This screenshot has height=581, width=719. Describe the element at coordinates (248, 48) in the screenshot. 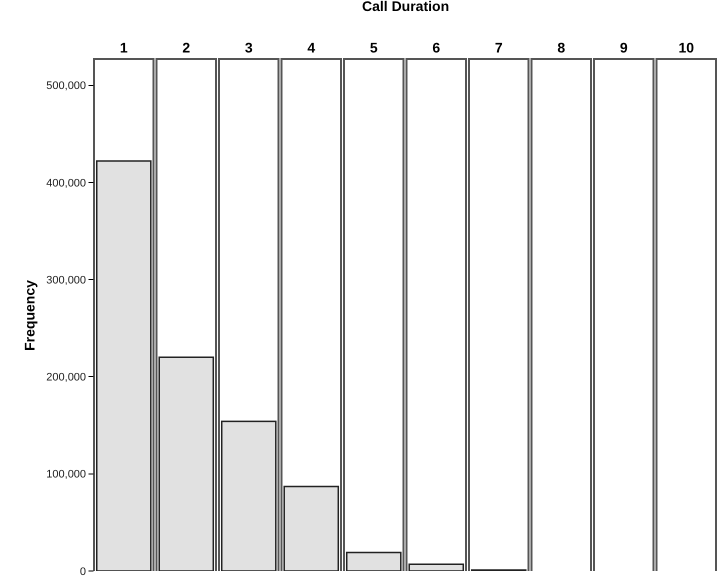

I see `x-tick-label: 3` at that location.